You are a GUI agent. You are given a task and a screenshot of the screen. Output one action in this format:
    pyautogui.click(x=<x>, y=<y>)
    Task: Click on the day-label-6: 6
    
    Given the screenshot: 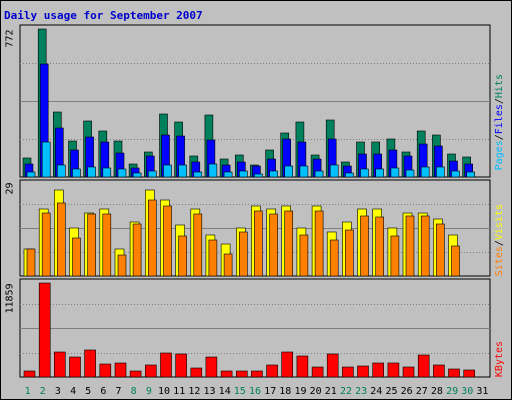 What is the action you would take?
    pyautogui.click(x=103, y=391)
    